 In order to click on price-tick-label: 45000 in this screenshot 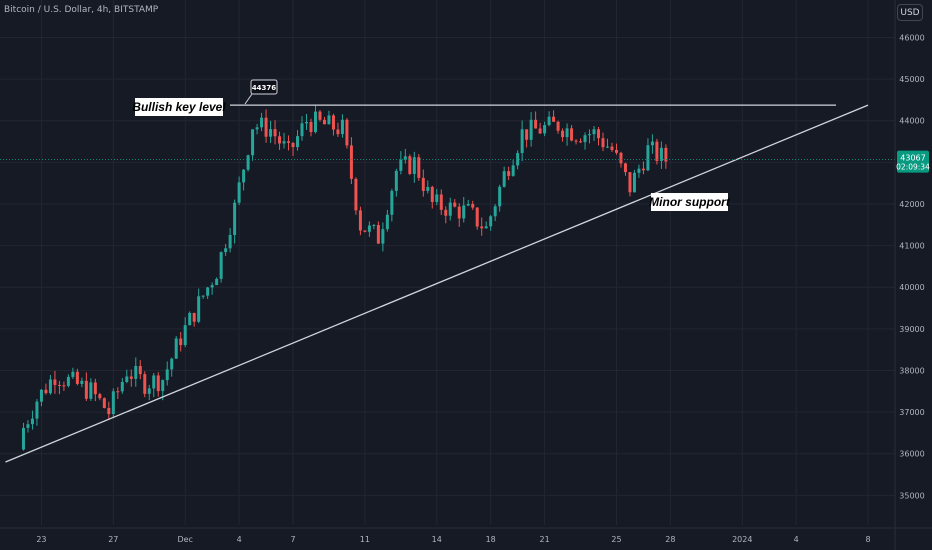, I will do `click(911, 79)`.